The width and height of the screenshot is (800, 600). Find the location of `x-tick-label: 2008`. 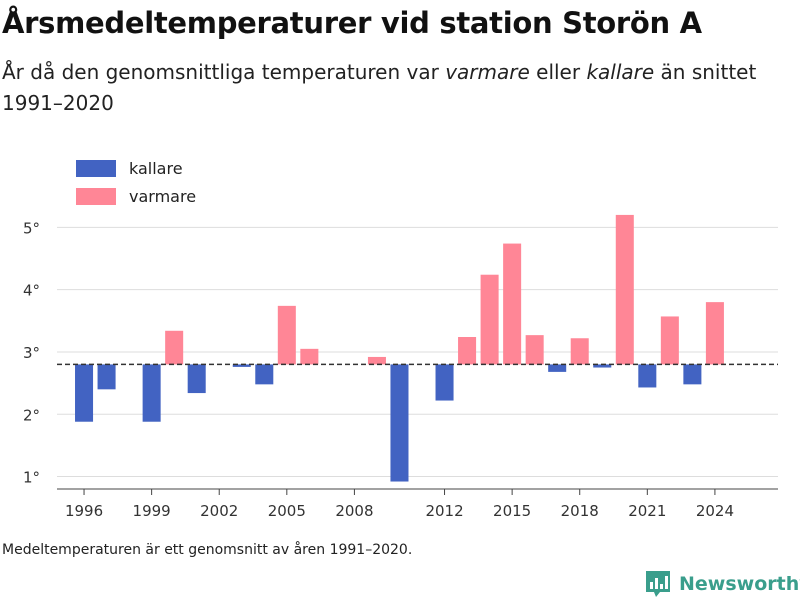

x-tick-label: 2008 is located at coordinates (354, 511).